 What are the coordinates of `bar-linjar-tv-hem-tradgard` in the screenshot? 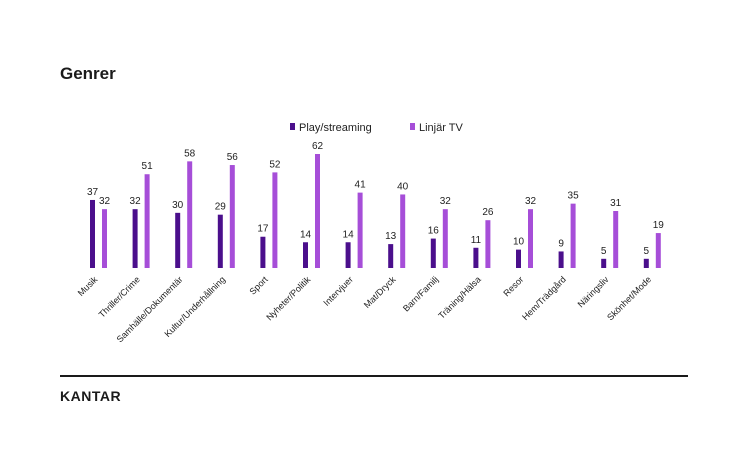 It's located at (573, 235).